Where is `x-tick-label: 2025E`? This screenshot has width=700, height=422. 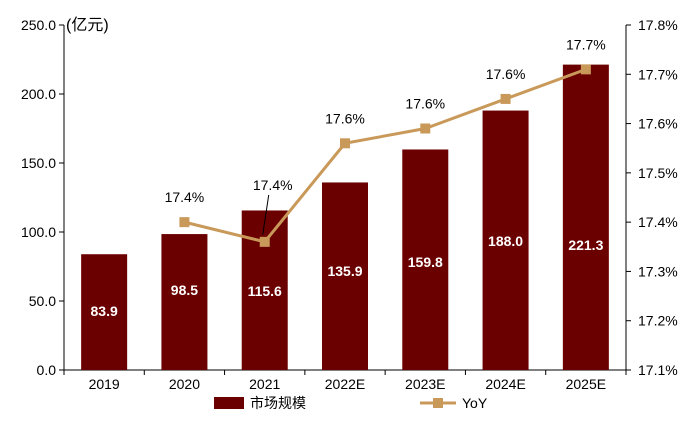
x-tick-label: 2025E is located at coordinates (586, 384).